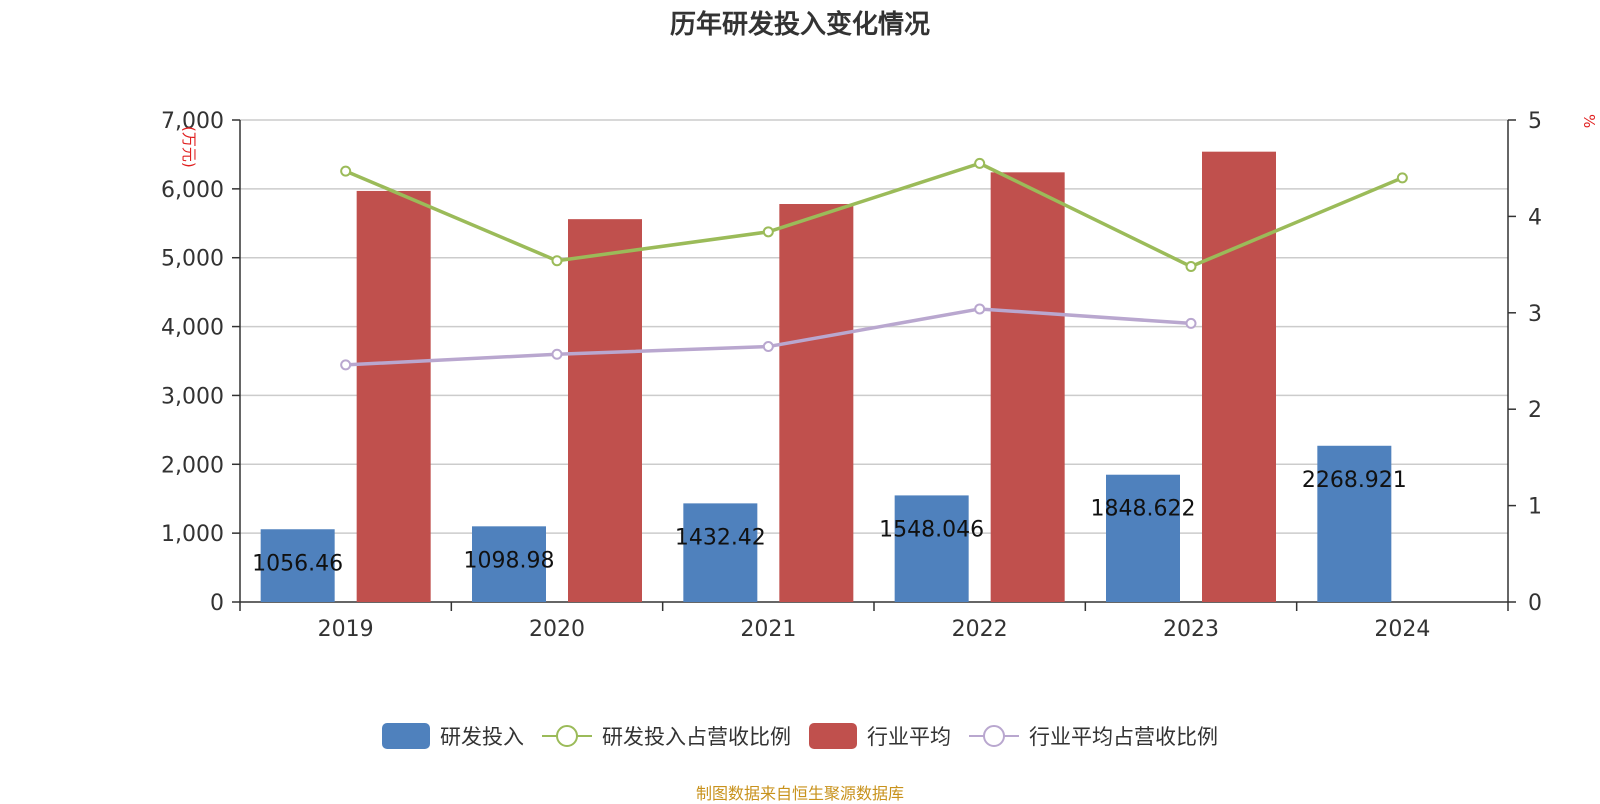 The width and height of the screenshot is (1600, 804). Describe the element at coordinates (931, 529) in the screenshot. I see `data-label-rd-investment: 1548.046` at that location.